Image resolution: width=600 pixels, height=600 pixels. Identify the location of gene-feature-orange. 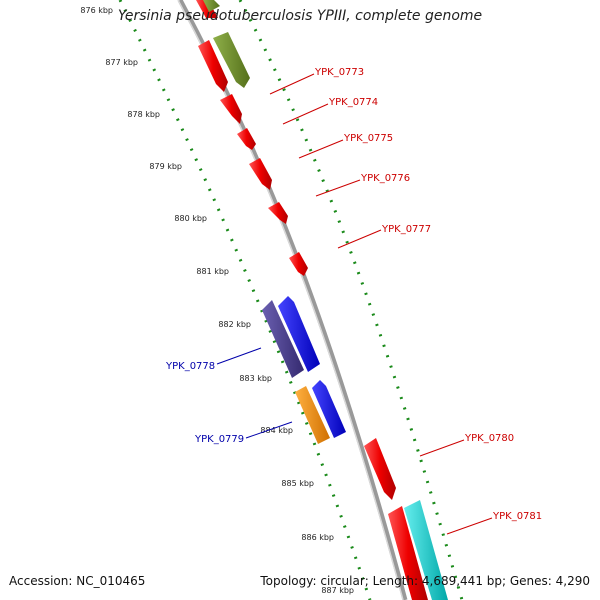
(312, 415).